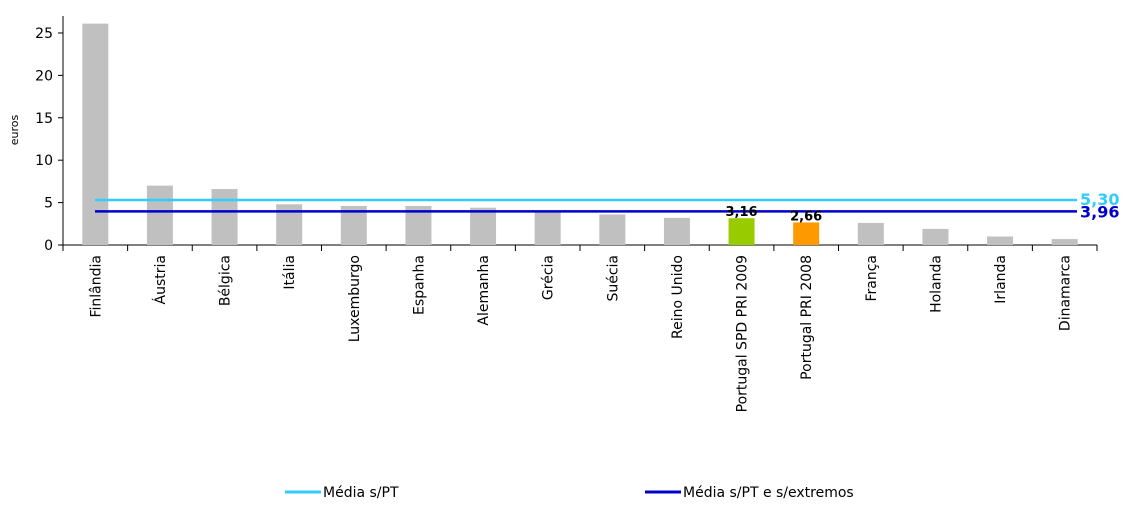 This screenshot has height=513, width=1123. I want to click on x-tick-label: Dinamarca, so click(1066, 293).